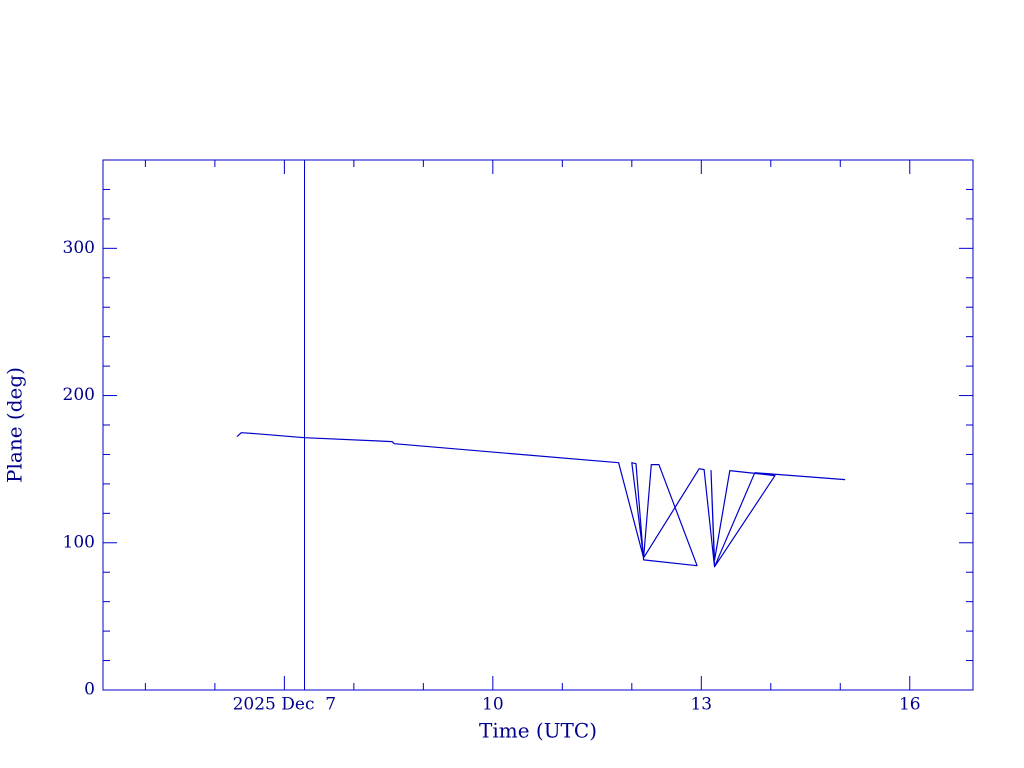  Describe the element at coordinates (79, 248) in the screenshot. I see `y-tick-label: 300` at that location.